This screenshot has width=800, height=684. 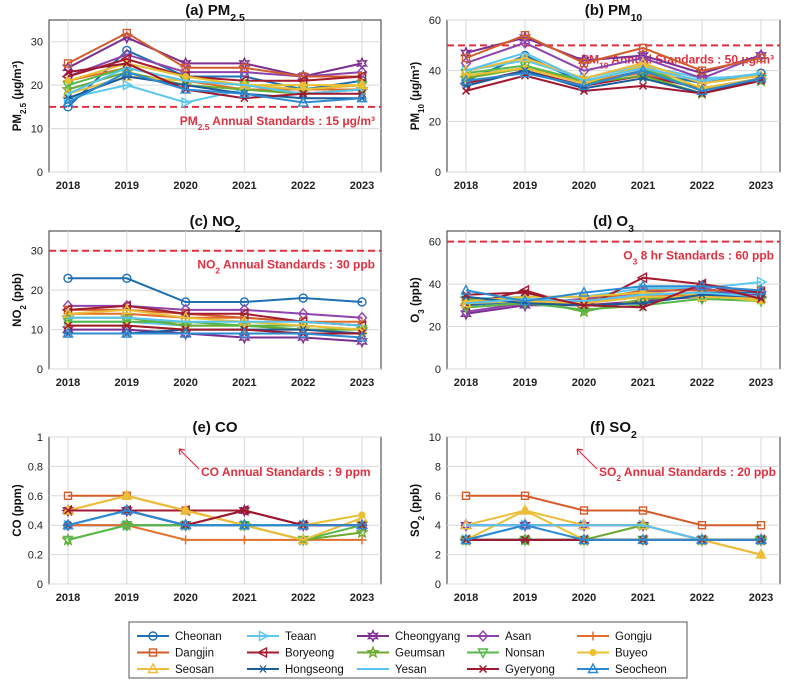 I want to click on legend-label: Dangjin, so click(x=194, y=654).